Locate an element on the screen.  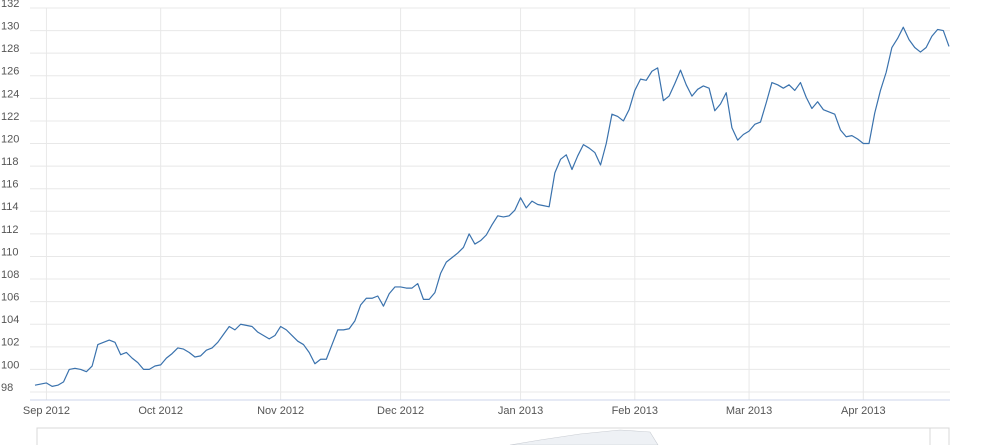
y-tick-label: 118 is located at coordinates (10, 162).